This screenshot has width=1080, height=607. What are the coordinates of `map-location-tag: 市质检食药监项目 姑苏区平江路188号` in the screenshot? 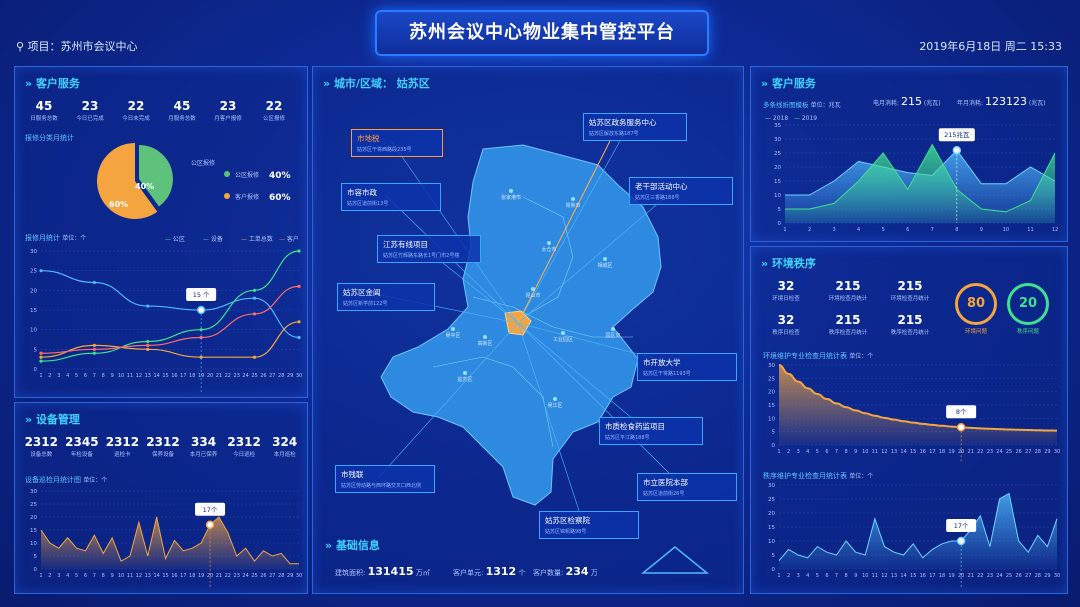 It's located at (651, 431).